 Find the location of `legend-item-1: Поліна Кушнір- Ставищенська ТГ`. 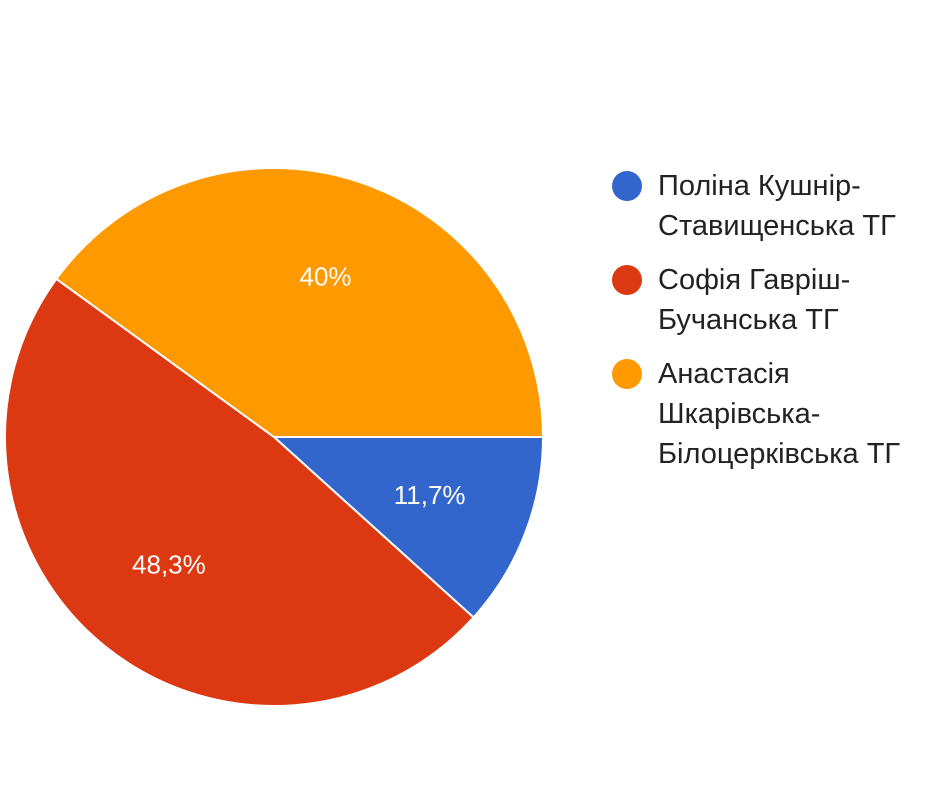

legend-item-1: Поліна Кушнір- Ставищенська ТГ is located at coordinates (767, 206).